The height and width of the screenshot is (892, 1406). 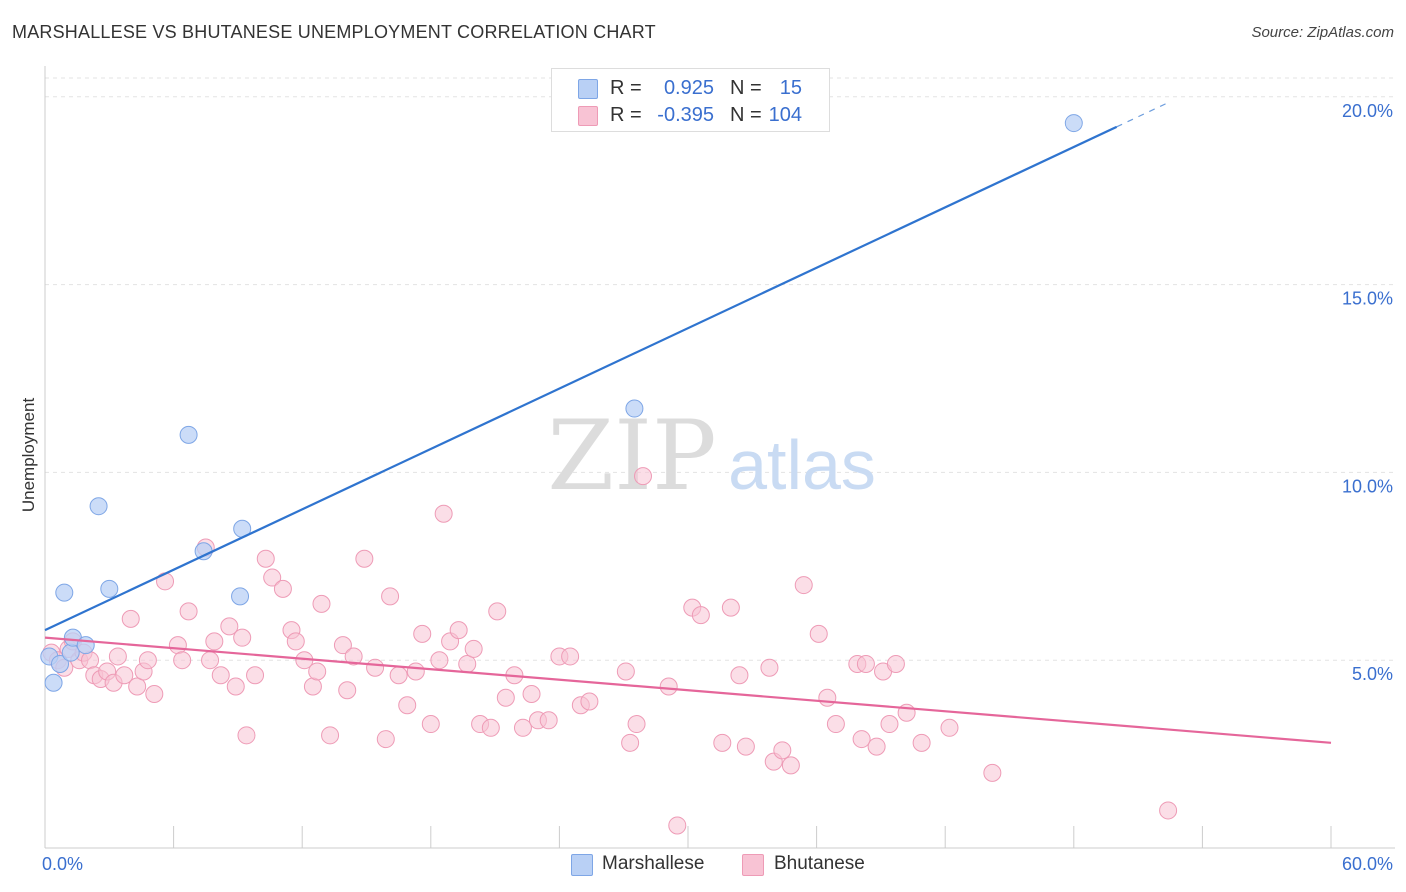 I want to click on y-tick-label: 10.0%, so click(x=1367, y=486).